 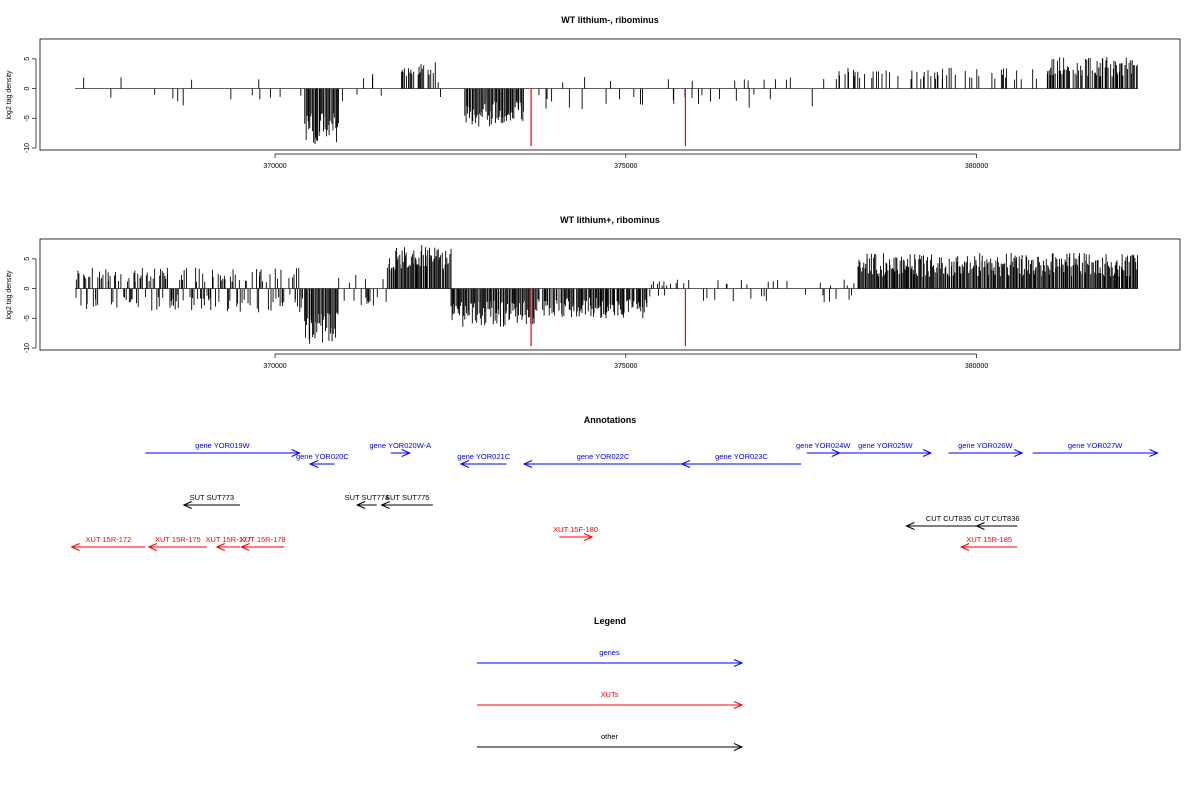 I want to click on feature-label: CUT CUT835, so click(x=948, y=518).